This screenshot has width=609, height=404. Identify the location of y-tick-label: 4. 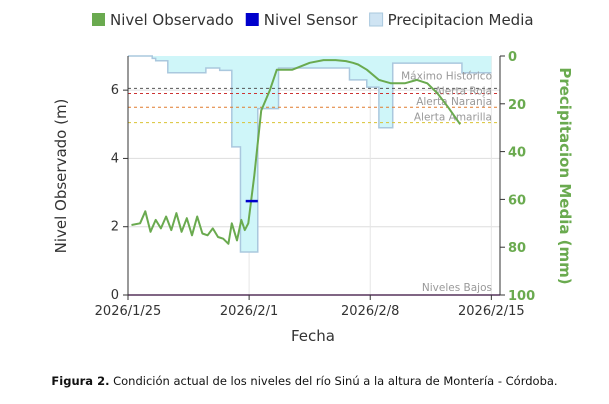
(115, 158).